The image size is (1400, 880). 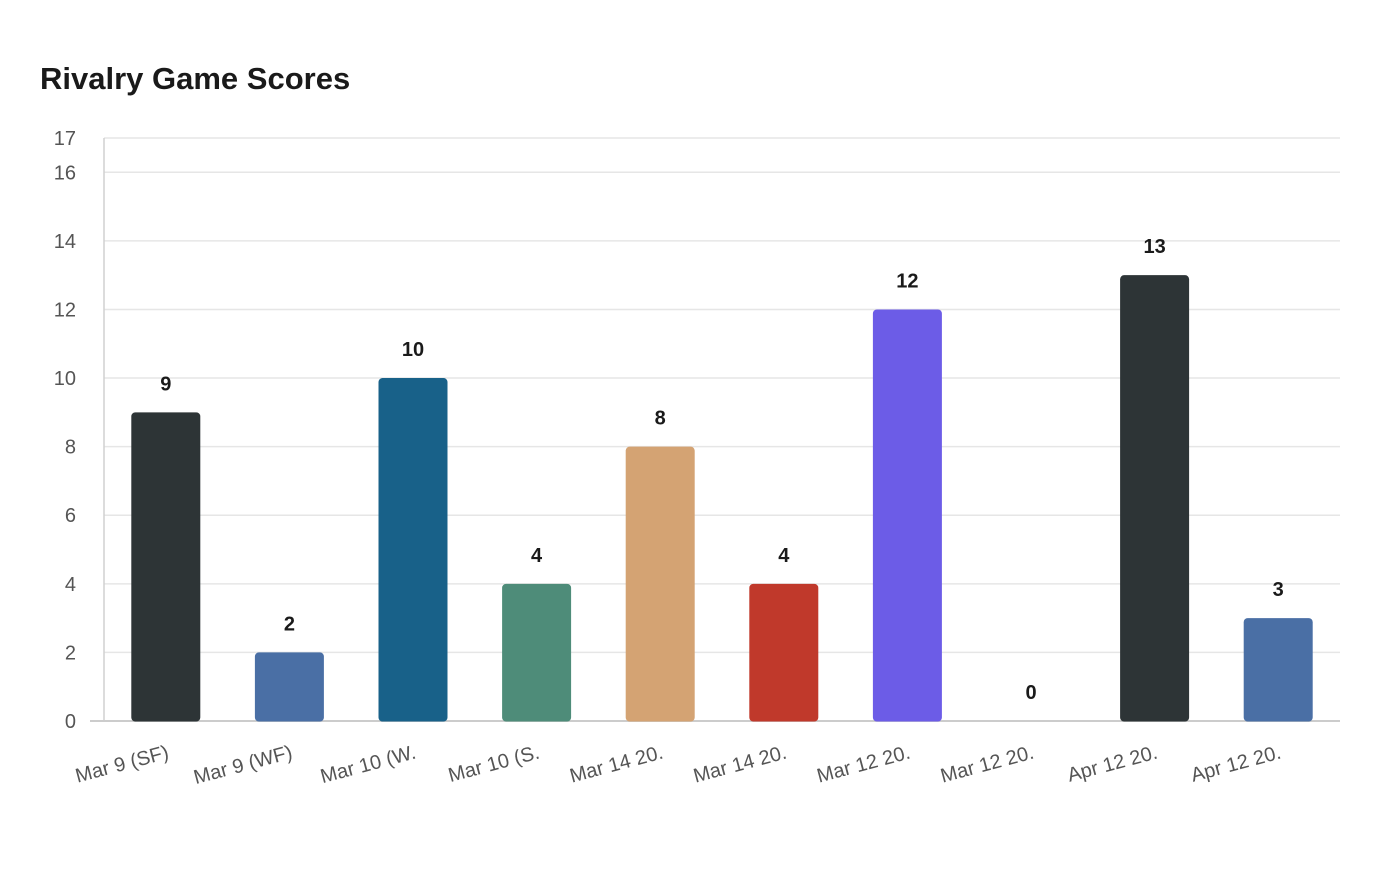 What do you see at coordinates (70, 653) in the screenshot?
I see `y-tick-label: 2` at bounding box center [70, 653].